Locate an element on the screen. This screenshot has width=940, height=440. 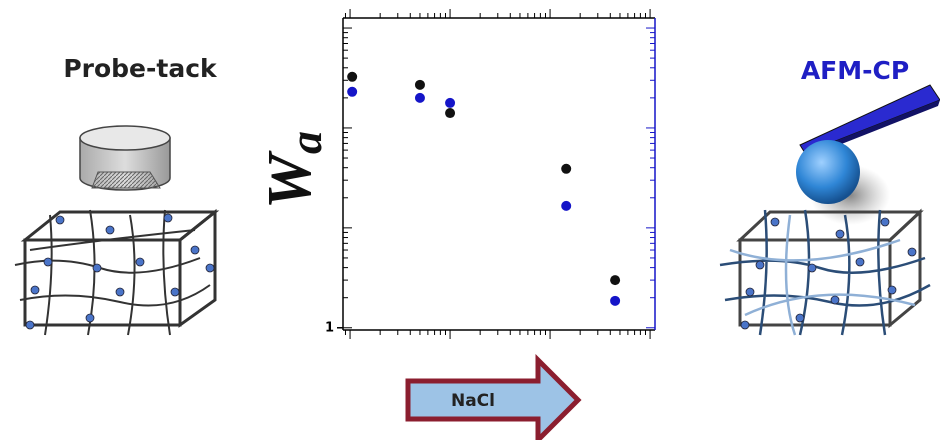
probe-illustration is located at coordinates (125, 158).